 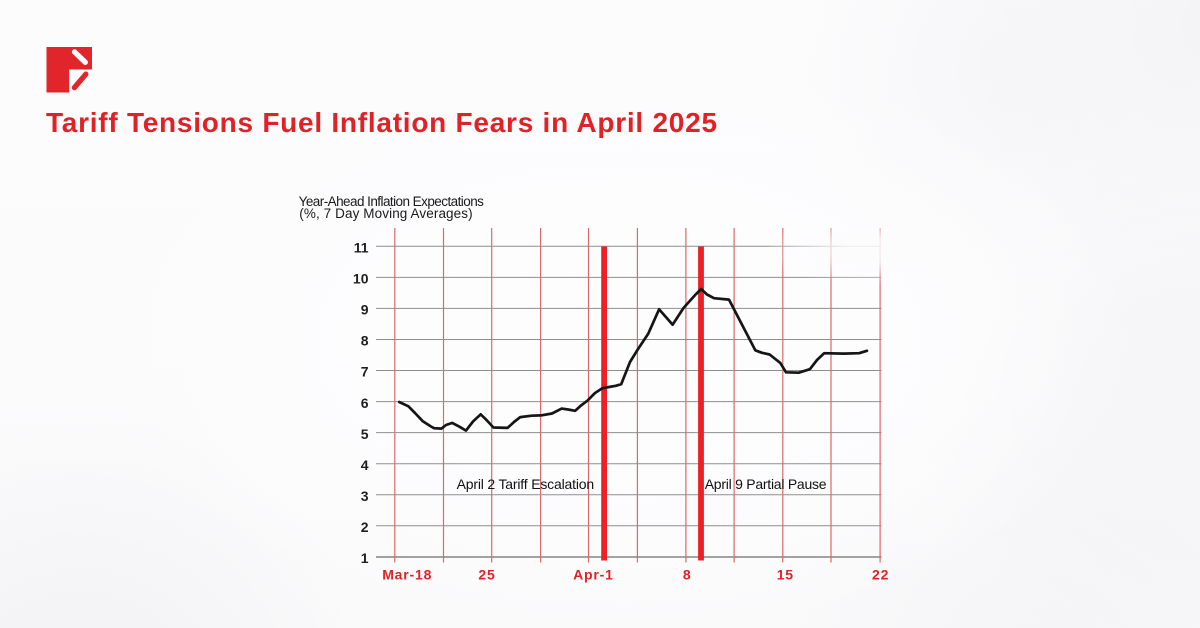 What do you see at coordinates (525, 484) in the screenshot?
I see `svg-text: April 2 Tariff Escalation` at bounding box center [525, 484].